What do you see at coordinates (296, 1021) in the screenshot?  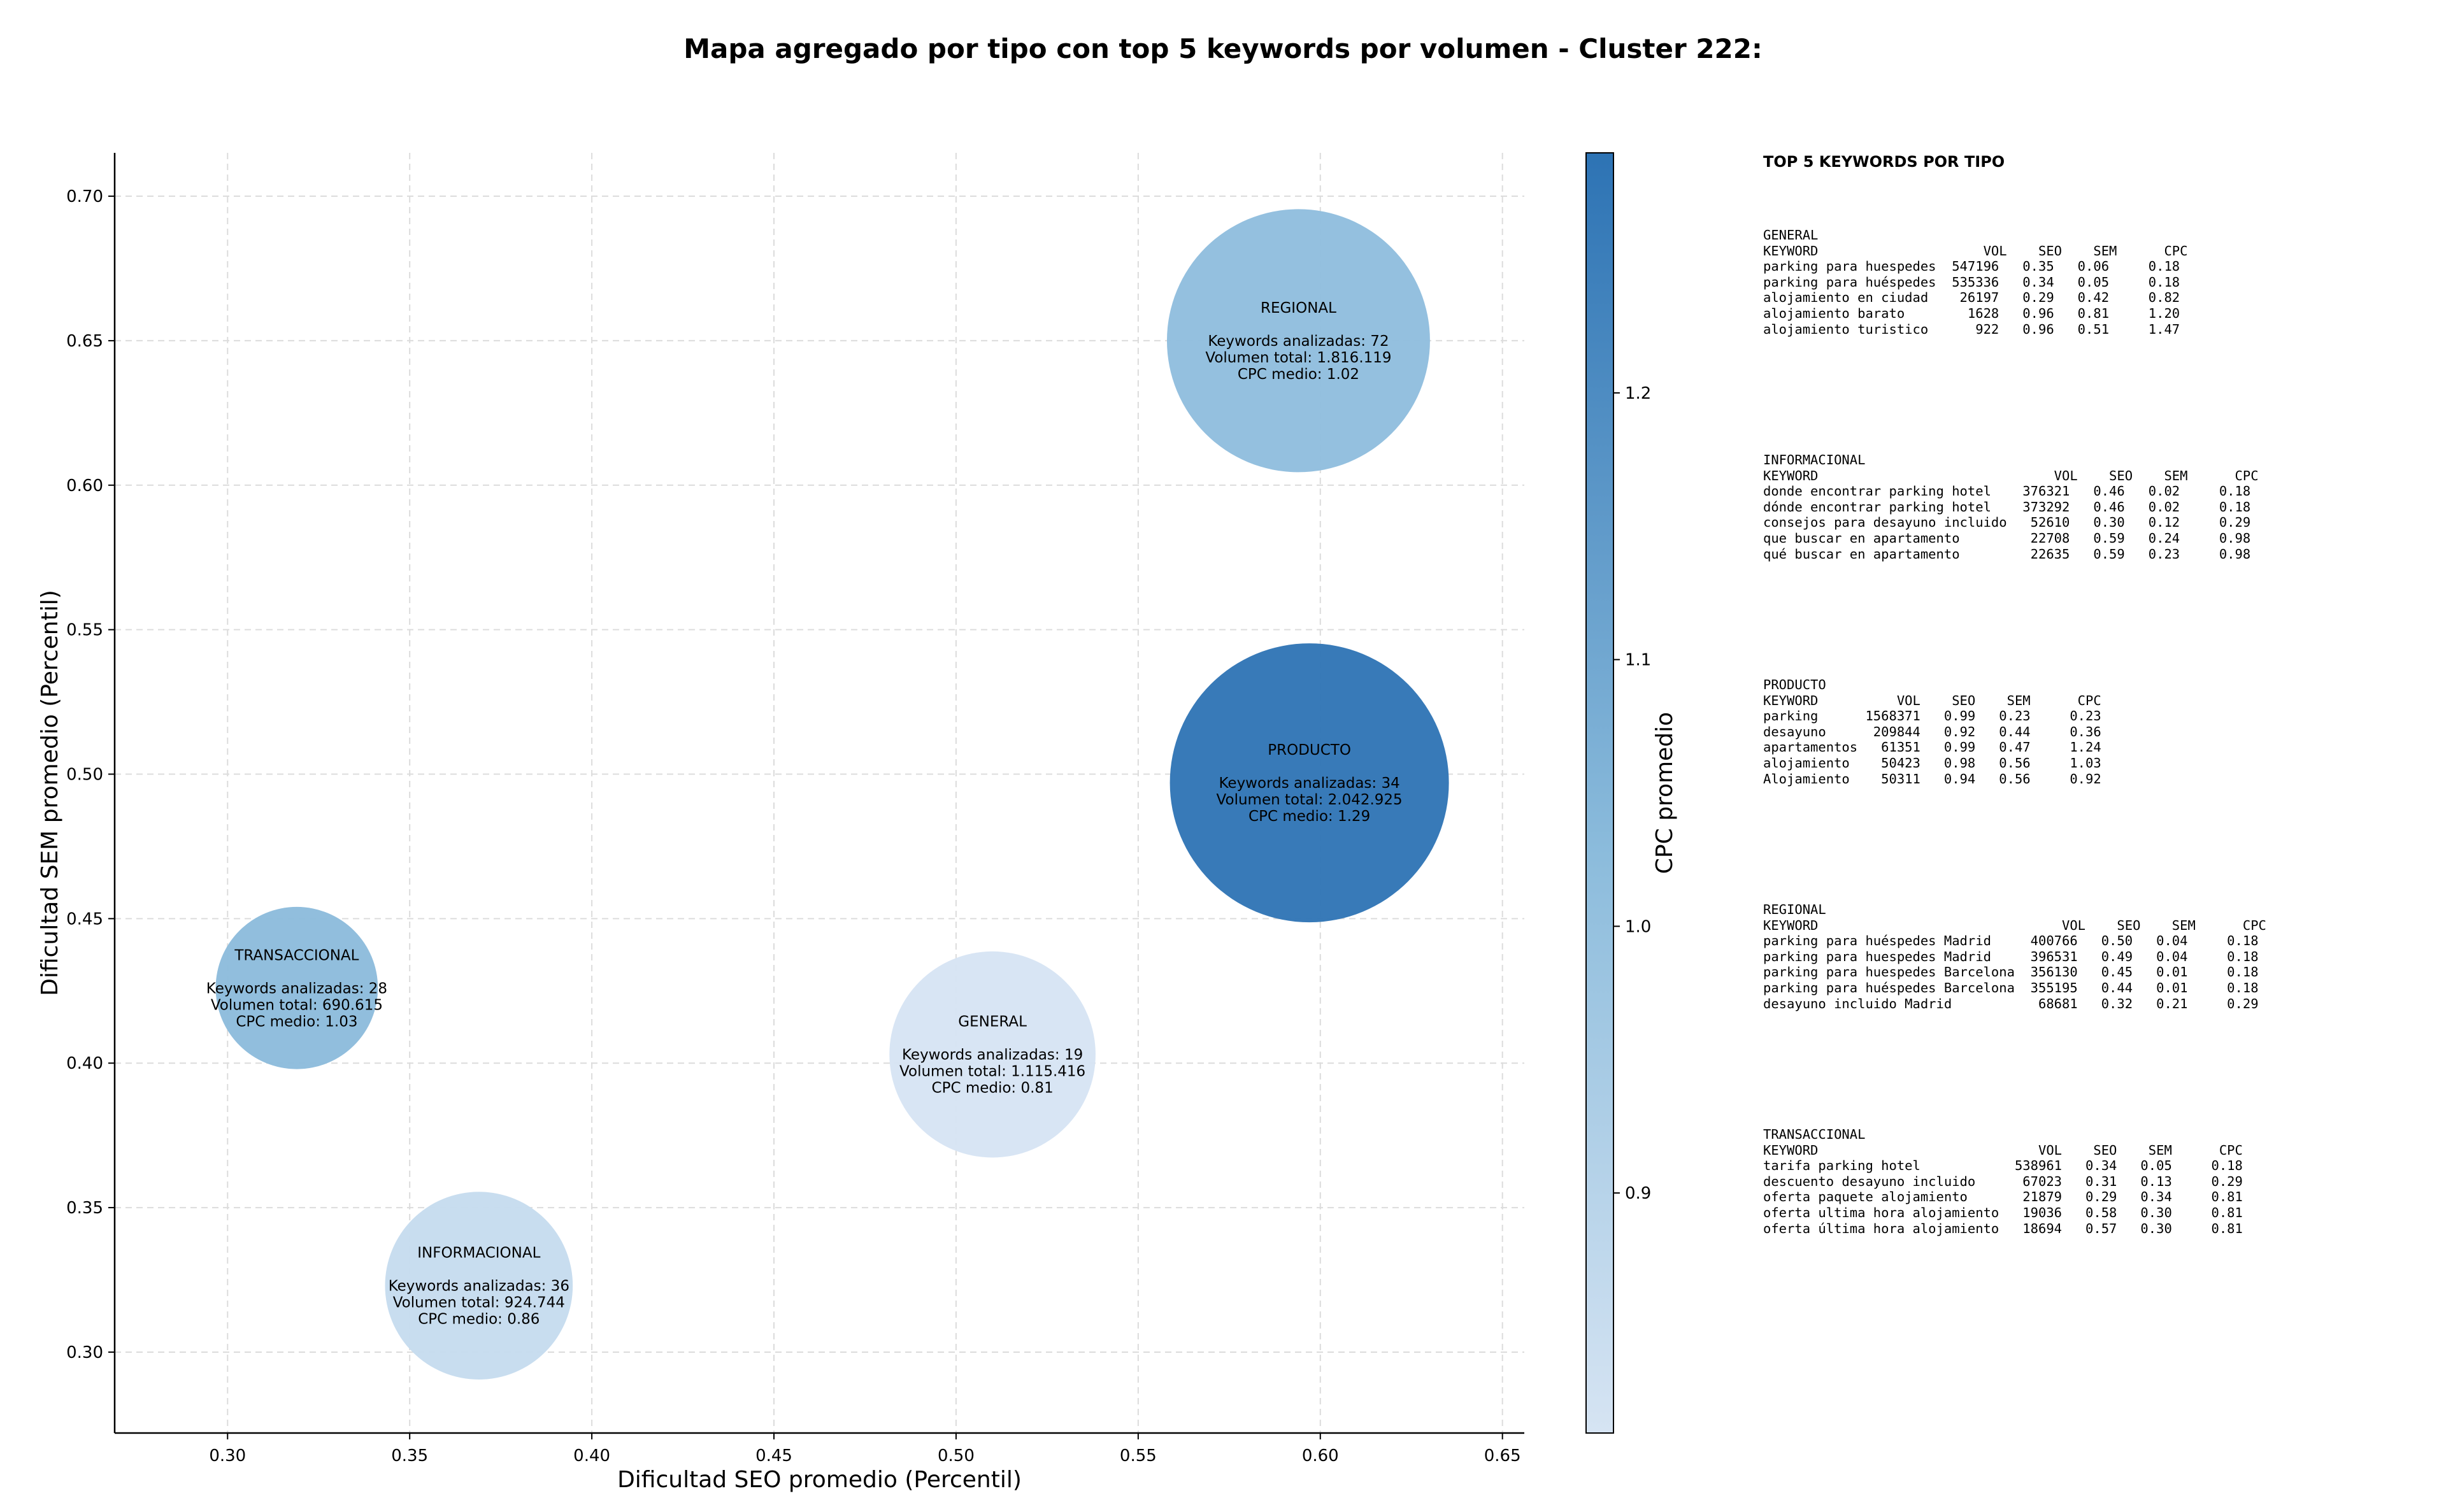 I see `bubble-info-label: CPC medio: 1.03` at bounding box center [296, 1021].